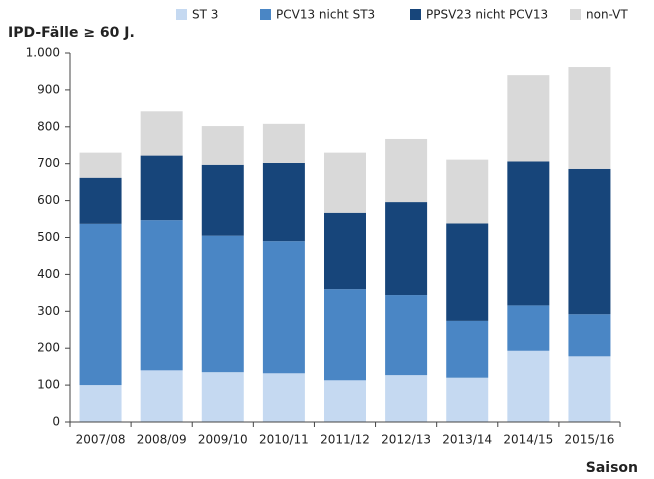 This screenshot has height=479, width=654. What do you see at coordinates (590, 440) in the screenshot?
I see `x-tick-label: 2015/16` at bounding box center [590, 440].